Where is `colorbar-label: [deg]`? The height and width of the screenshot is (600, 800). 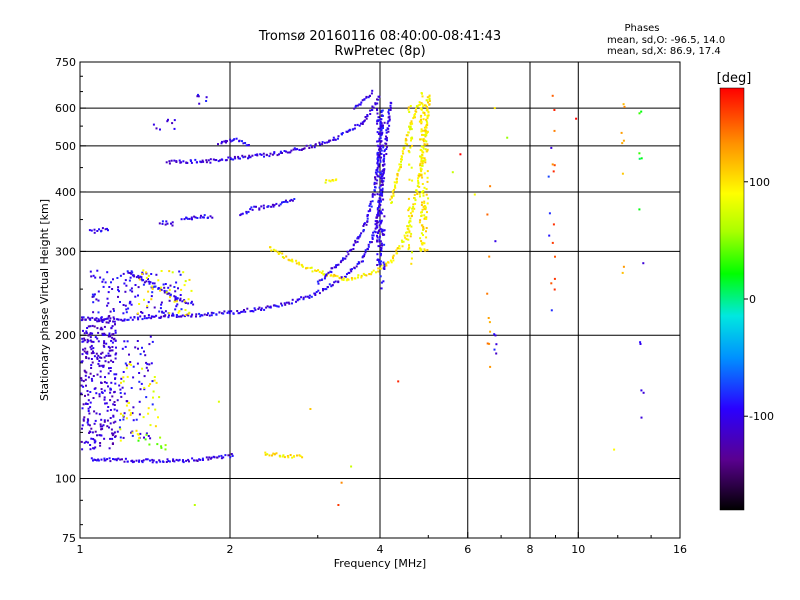 colorbar-label: [deg] is located at coordinates (734, 78).